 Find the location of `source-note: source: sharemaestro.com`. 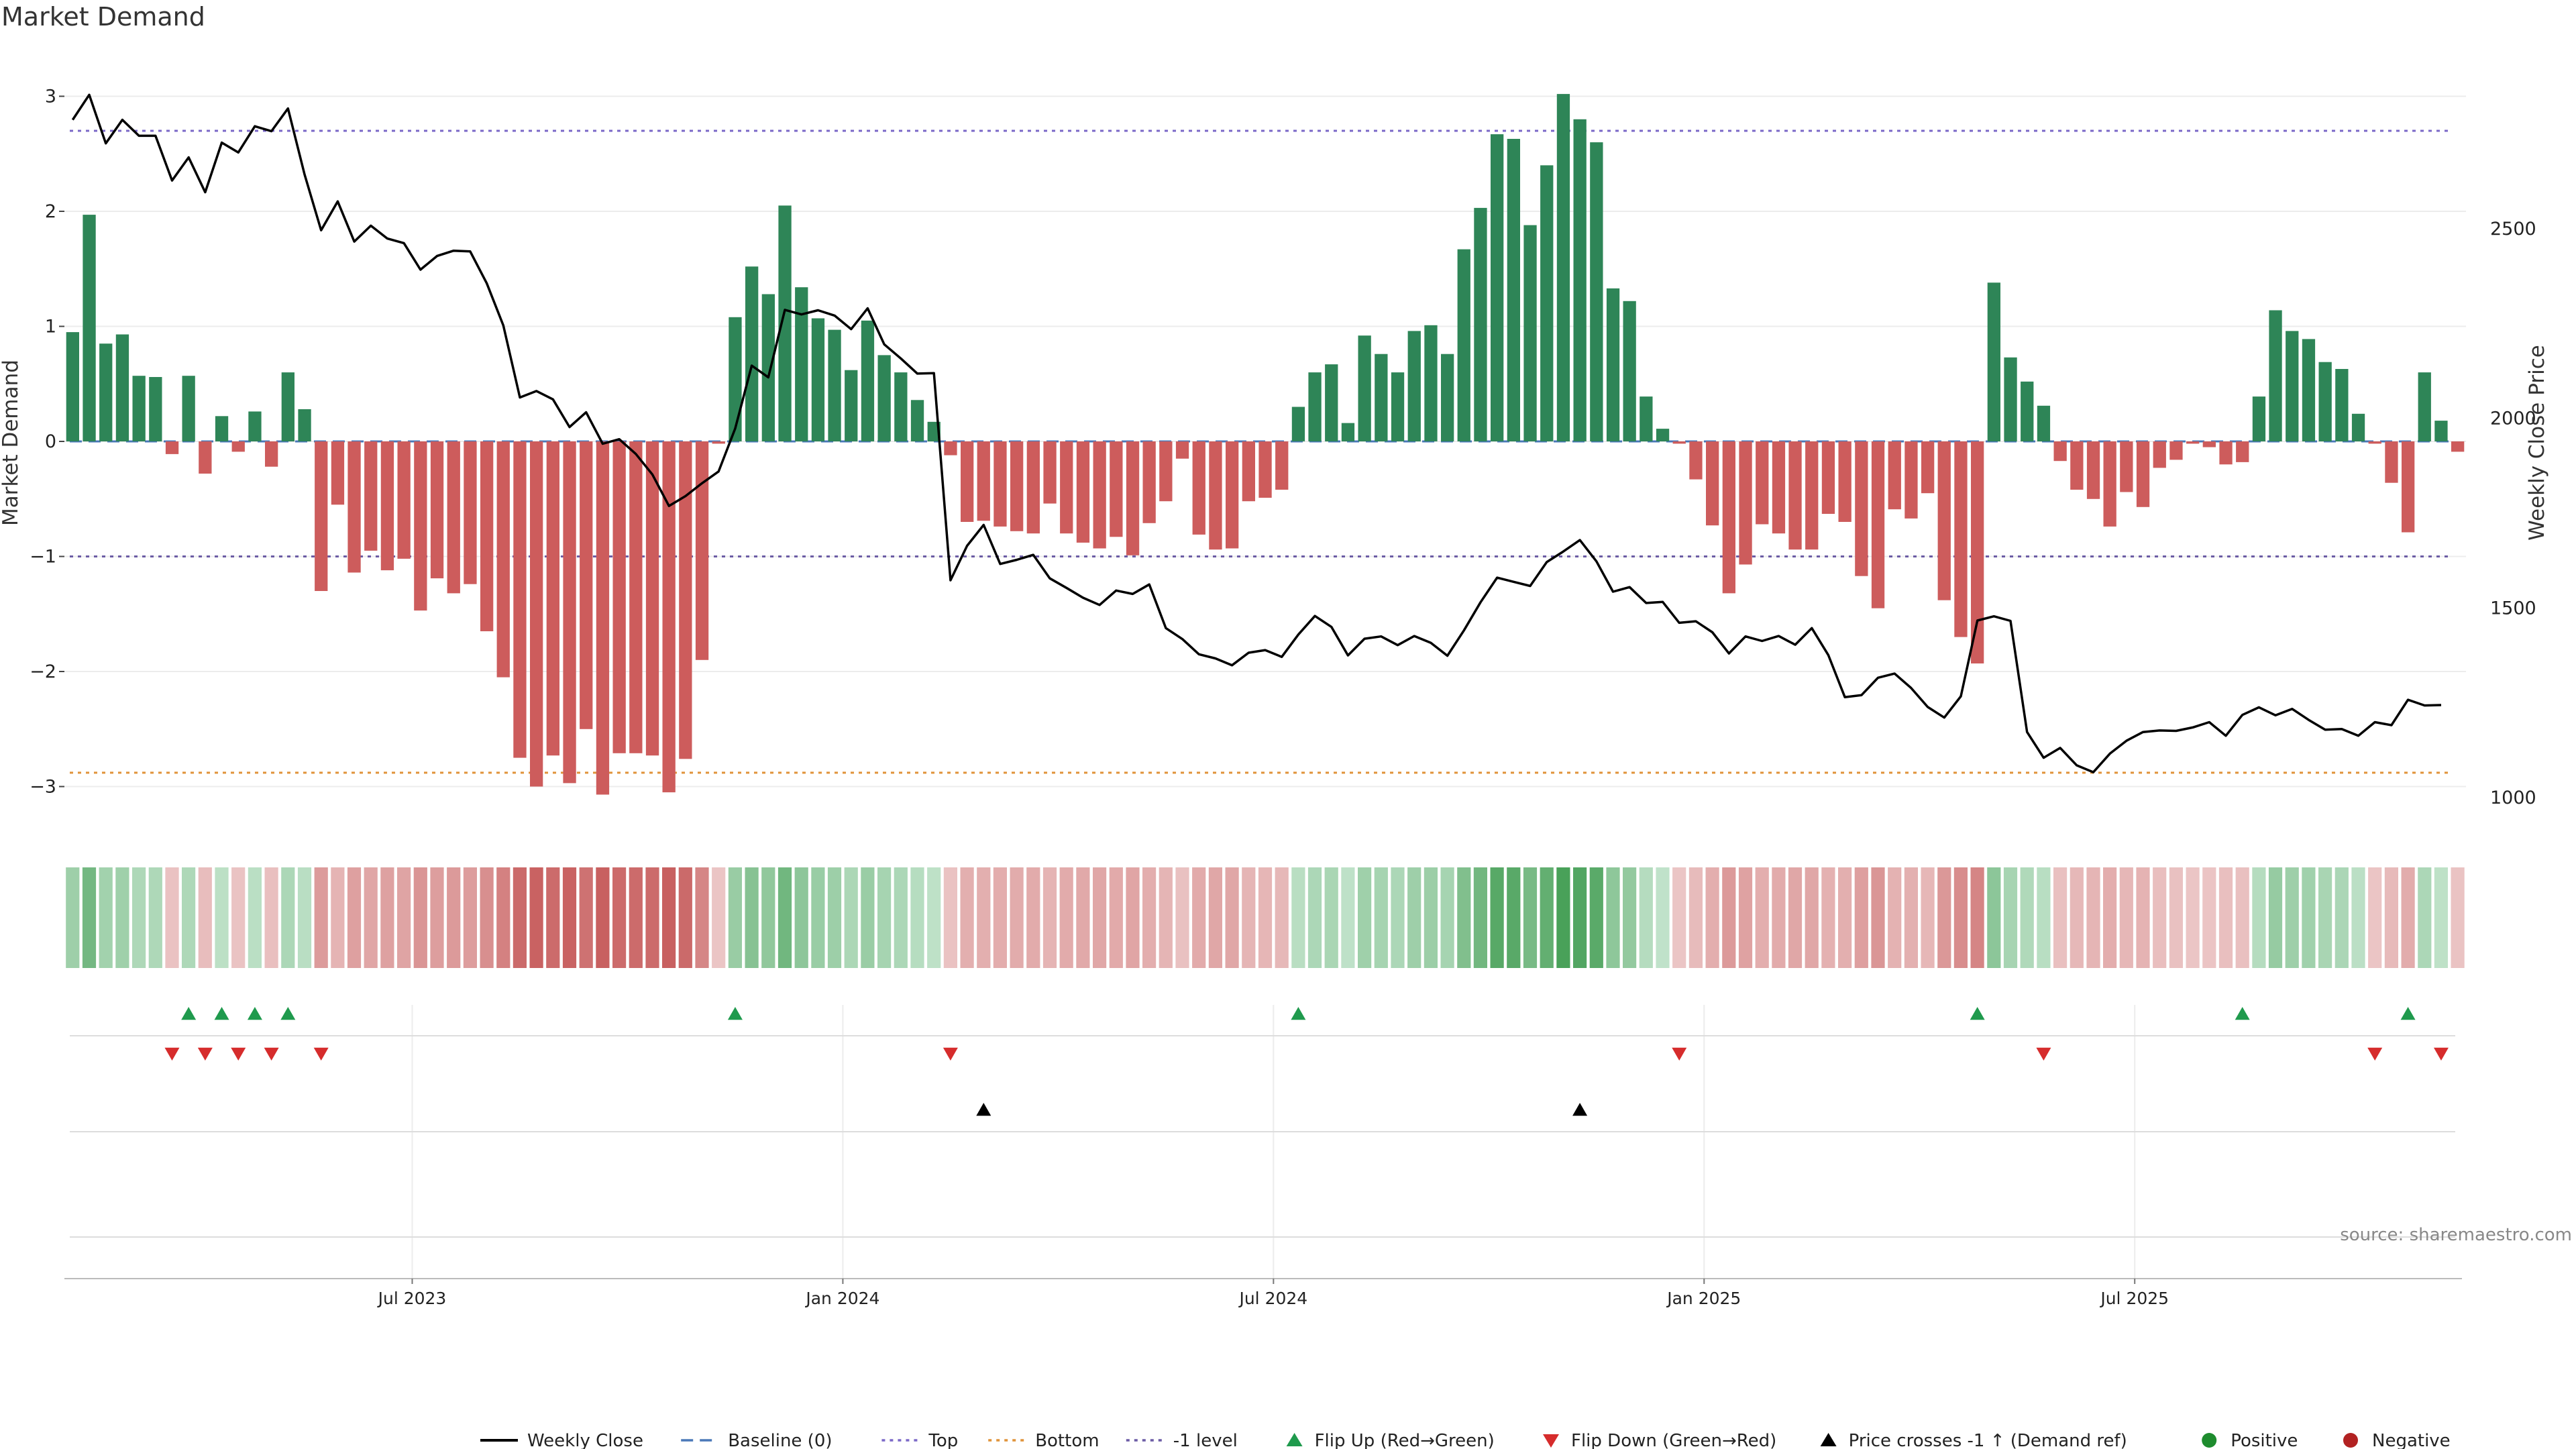

source-note: source: sharemaestro.com is located at coordinates (2456, 1235).